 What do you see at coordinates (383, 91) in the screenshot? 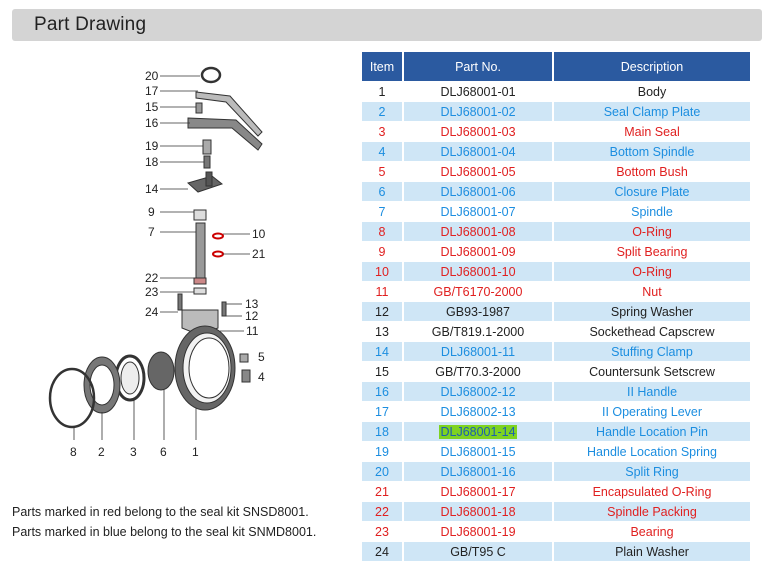
I see `cell-item: 1` at bounding box center [383, 91].